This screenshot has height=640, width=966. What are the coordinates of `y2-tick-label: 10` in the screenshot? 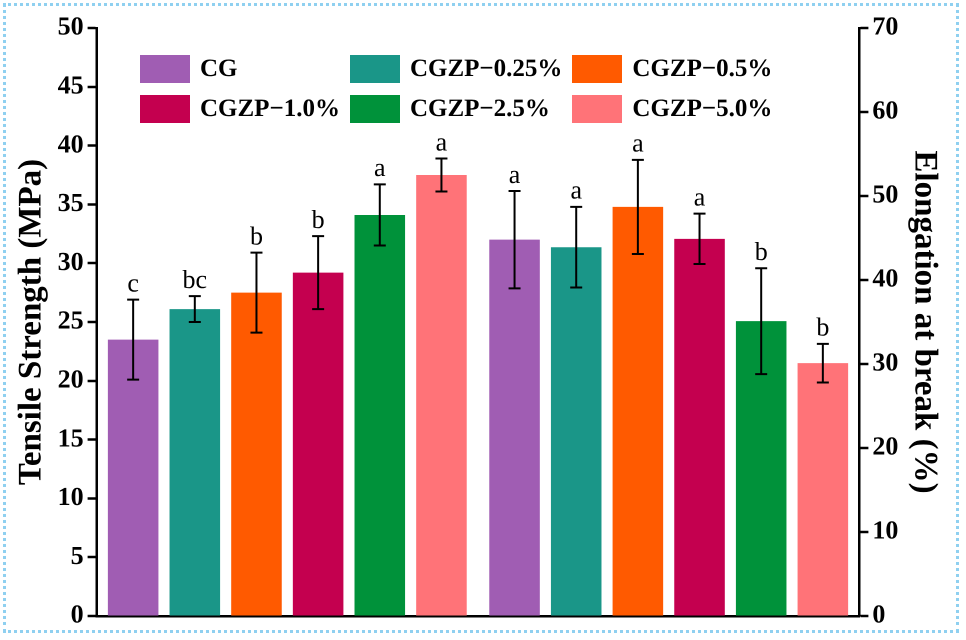 It's located at (885, 530).